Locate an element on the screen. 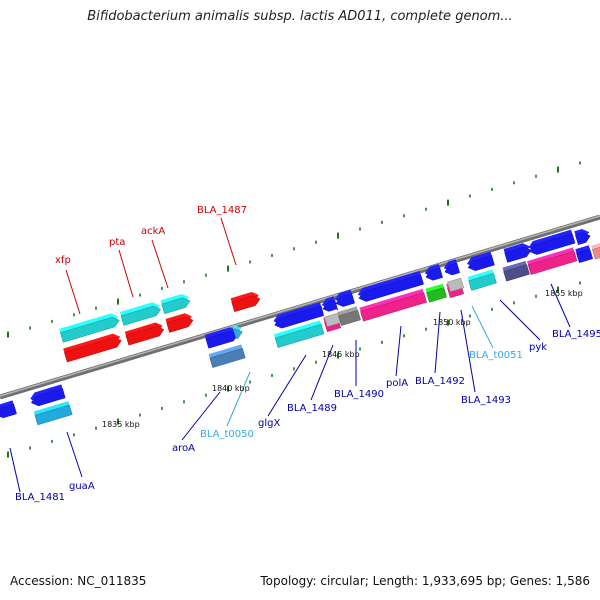 The width and height of the screenshot is (600, 600). gene-pyk-a is located at coordinates (517, 253).